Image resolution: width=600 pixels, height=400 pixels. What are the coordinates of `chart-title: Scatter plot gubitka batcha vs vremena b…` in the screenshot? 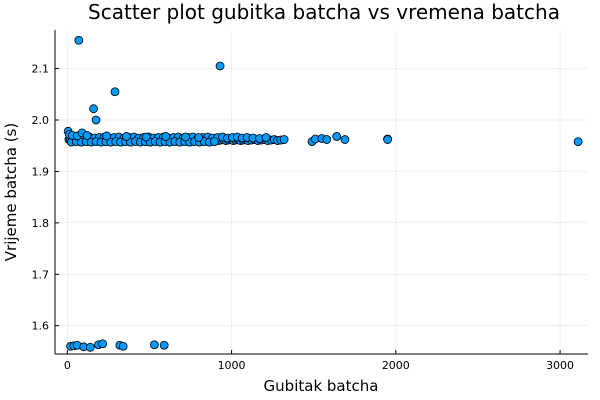 It's located at (324, 12).